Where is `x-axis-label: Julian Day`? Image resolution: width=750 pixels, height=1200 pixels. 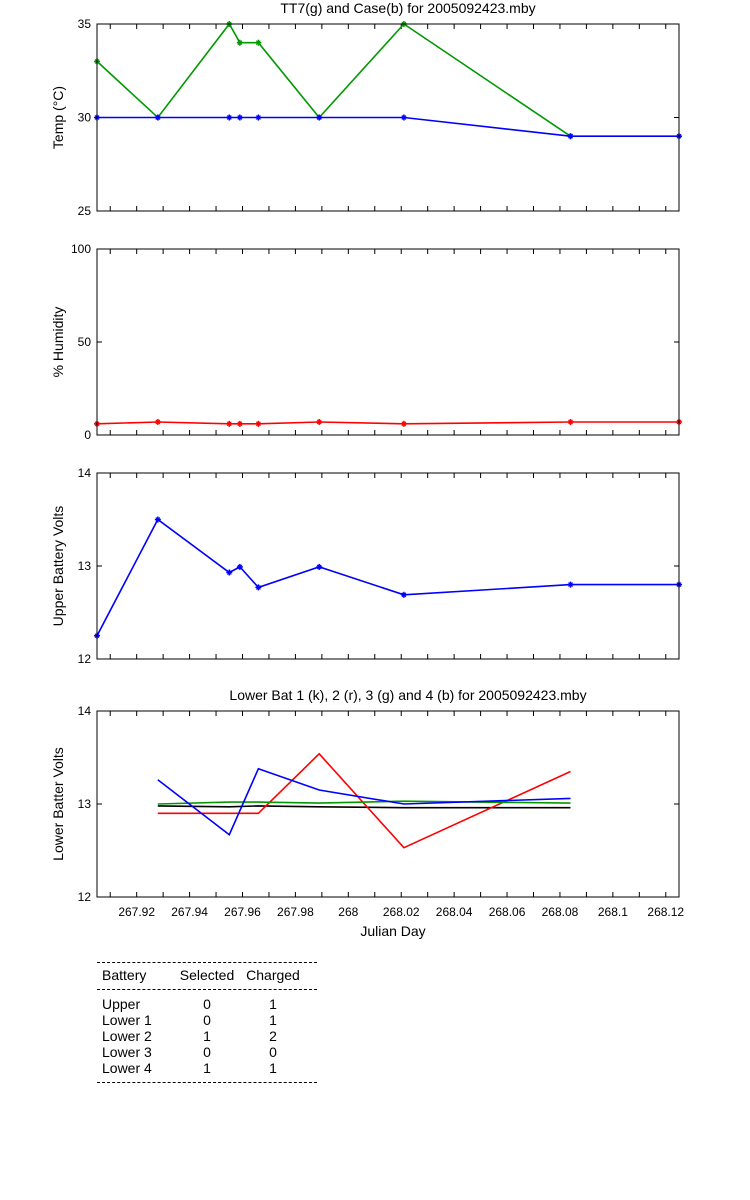
x-axis-label: Julian Day is located at coordinates (392, 931).